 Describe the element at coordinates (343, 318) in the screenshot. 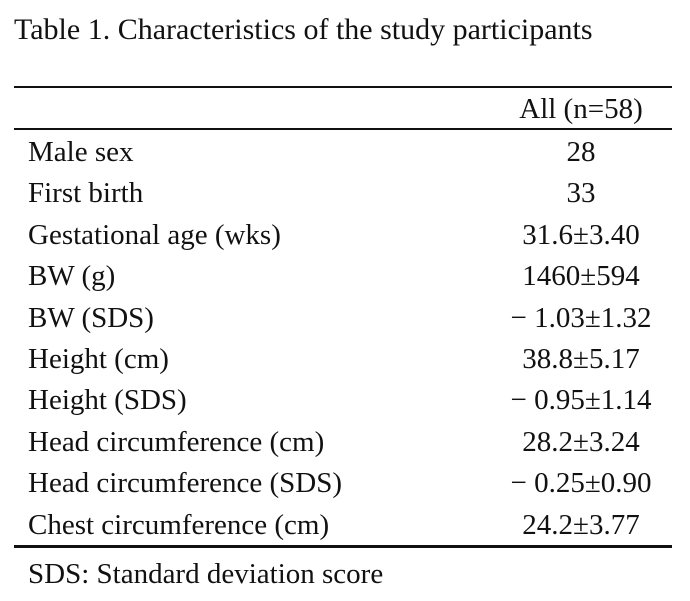

I see `table-row: BW (SDS) − 1.03±1.32` at that location.